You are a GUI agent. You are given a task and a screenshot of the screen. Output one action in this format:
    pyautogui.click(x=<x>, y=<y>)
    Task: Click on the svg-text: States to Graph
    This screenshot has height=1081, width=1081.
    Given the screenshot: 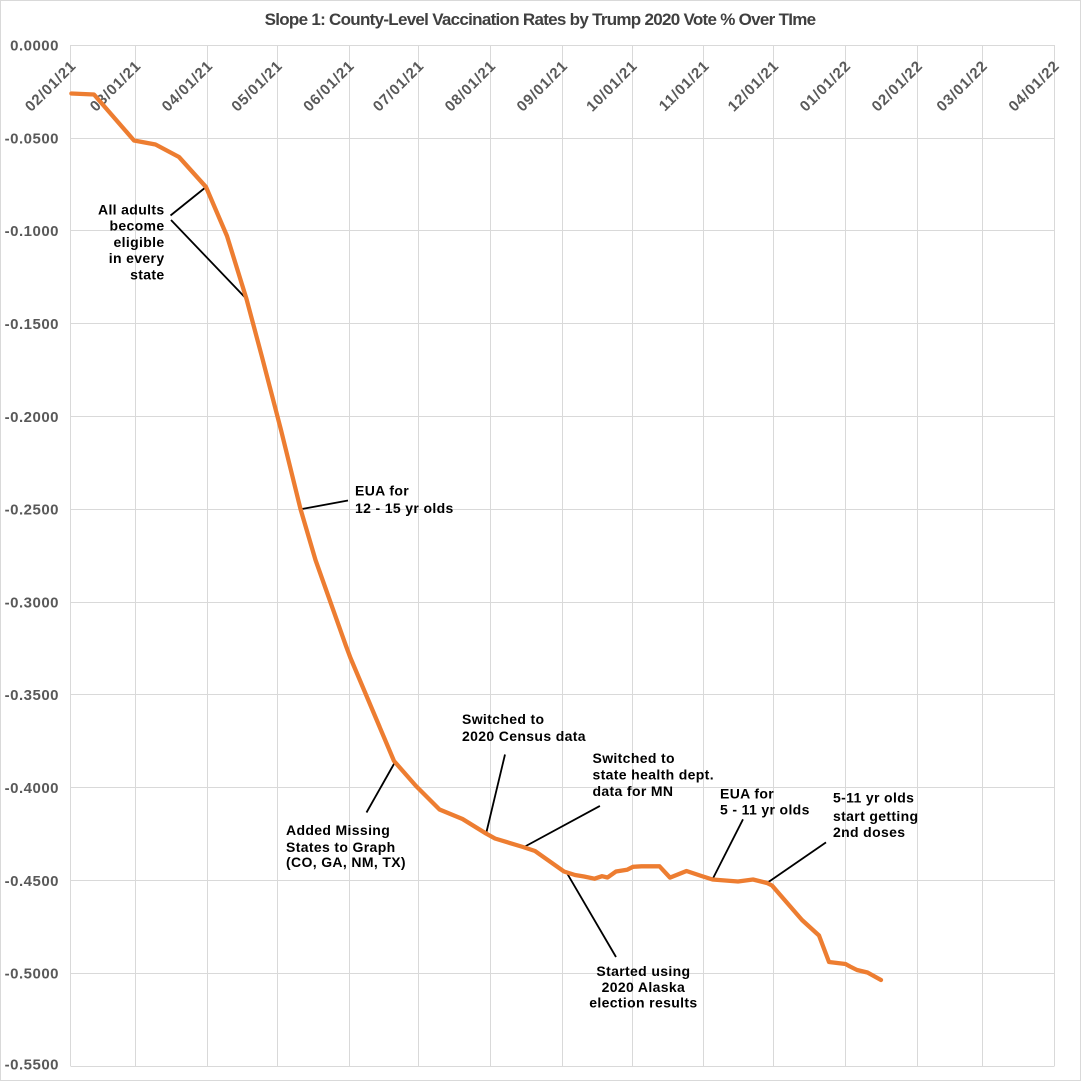 What is the action you would take?
    pyautogui.click(x=341, y=847)
    